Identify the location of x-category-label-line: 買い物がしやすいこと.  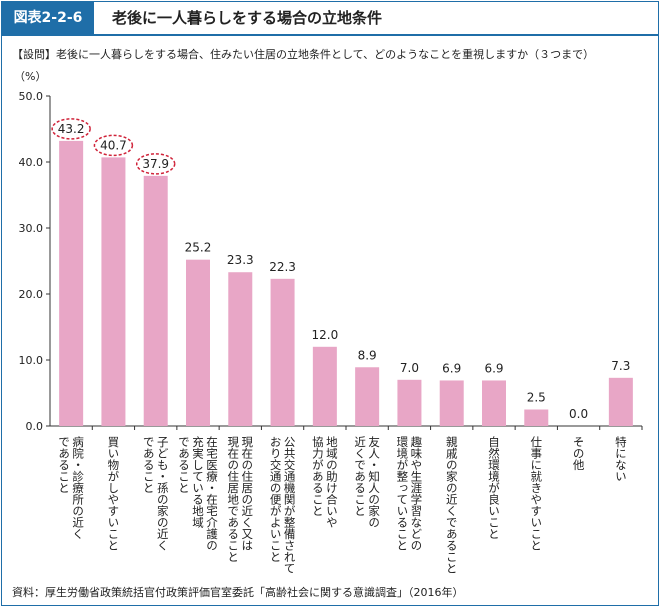
(113, 493).